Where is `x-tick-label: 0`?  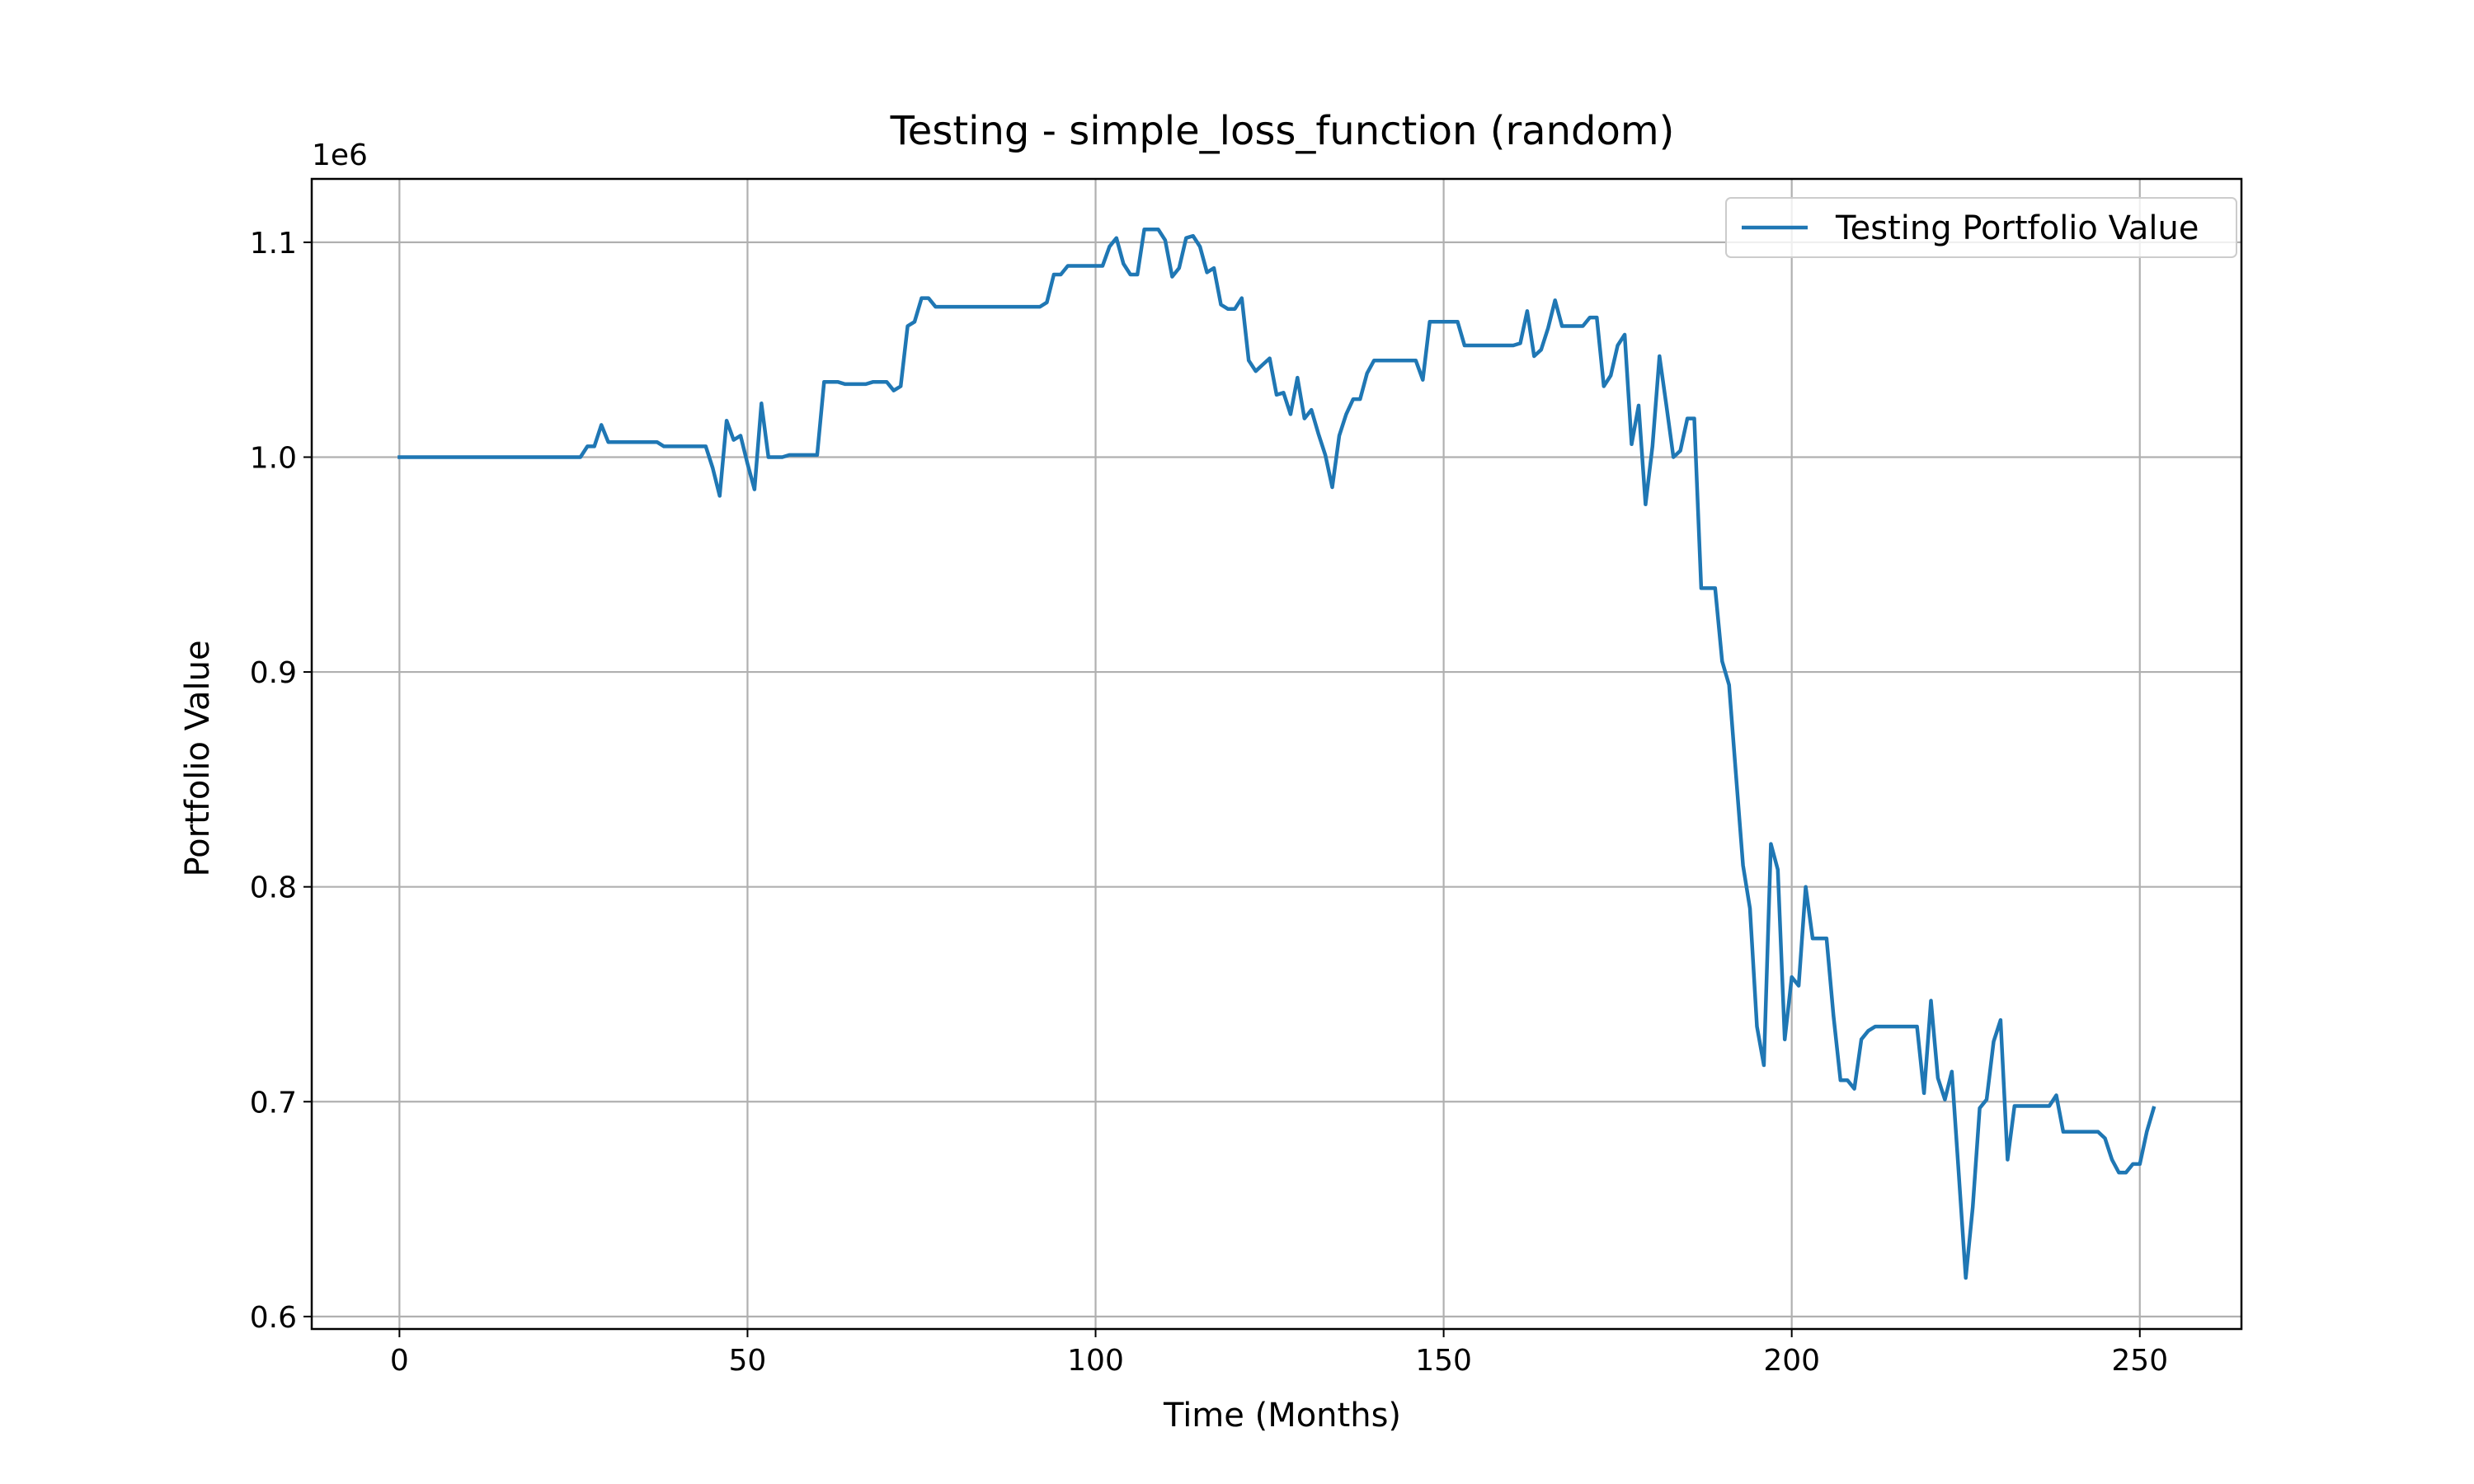 x-tick-label: 0 is located at coordinates (399, 1361).